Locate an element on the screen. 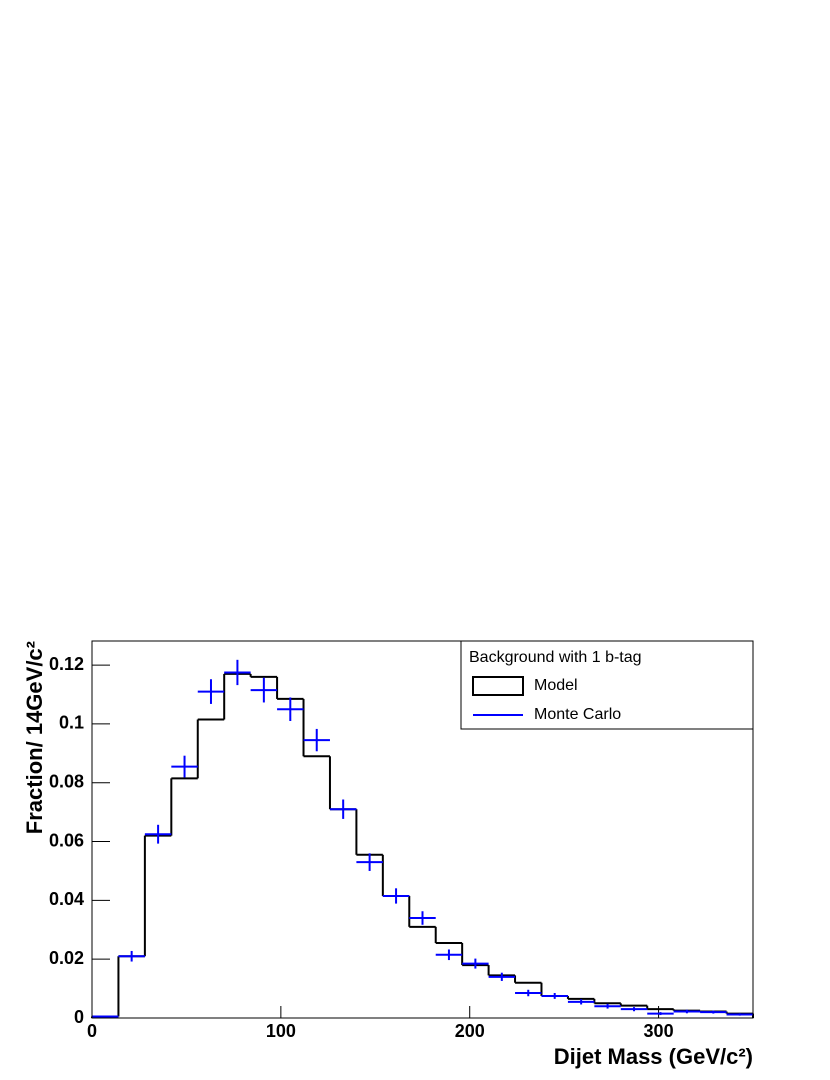  y-tick-label: 0.08 is located at coordinates (66, 781).